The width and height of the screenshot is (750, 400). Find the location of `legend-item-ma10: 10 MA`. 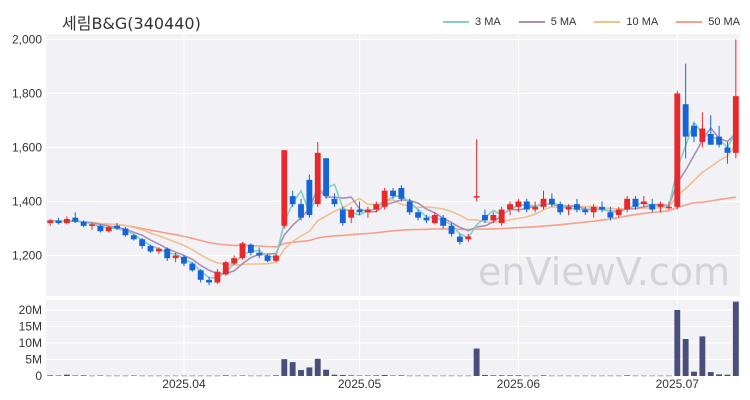

legend-item-ma10: 10 MA is located at coordinates (626, 22).